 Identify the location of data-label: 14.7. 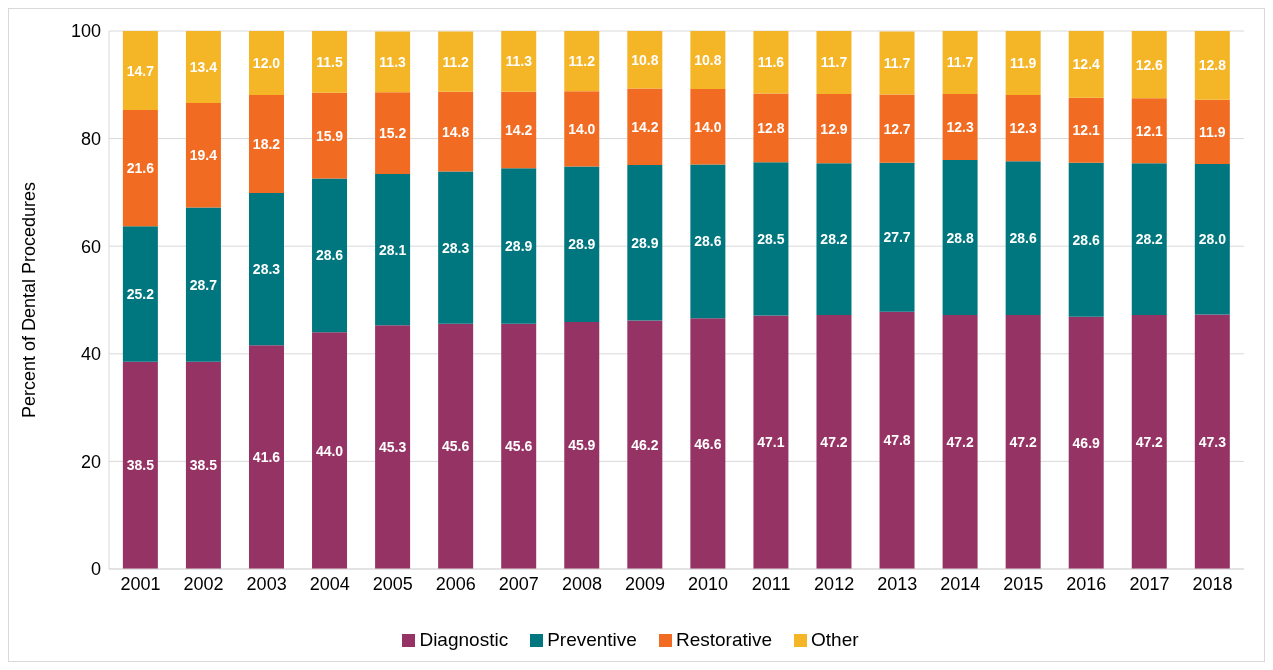
(140, 70).